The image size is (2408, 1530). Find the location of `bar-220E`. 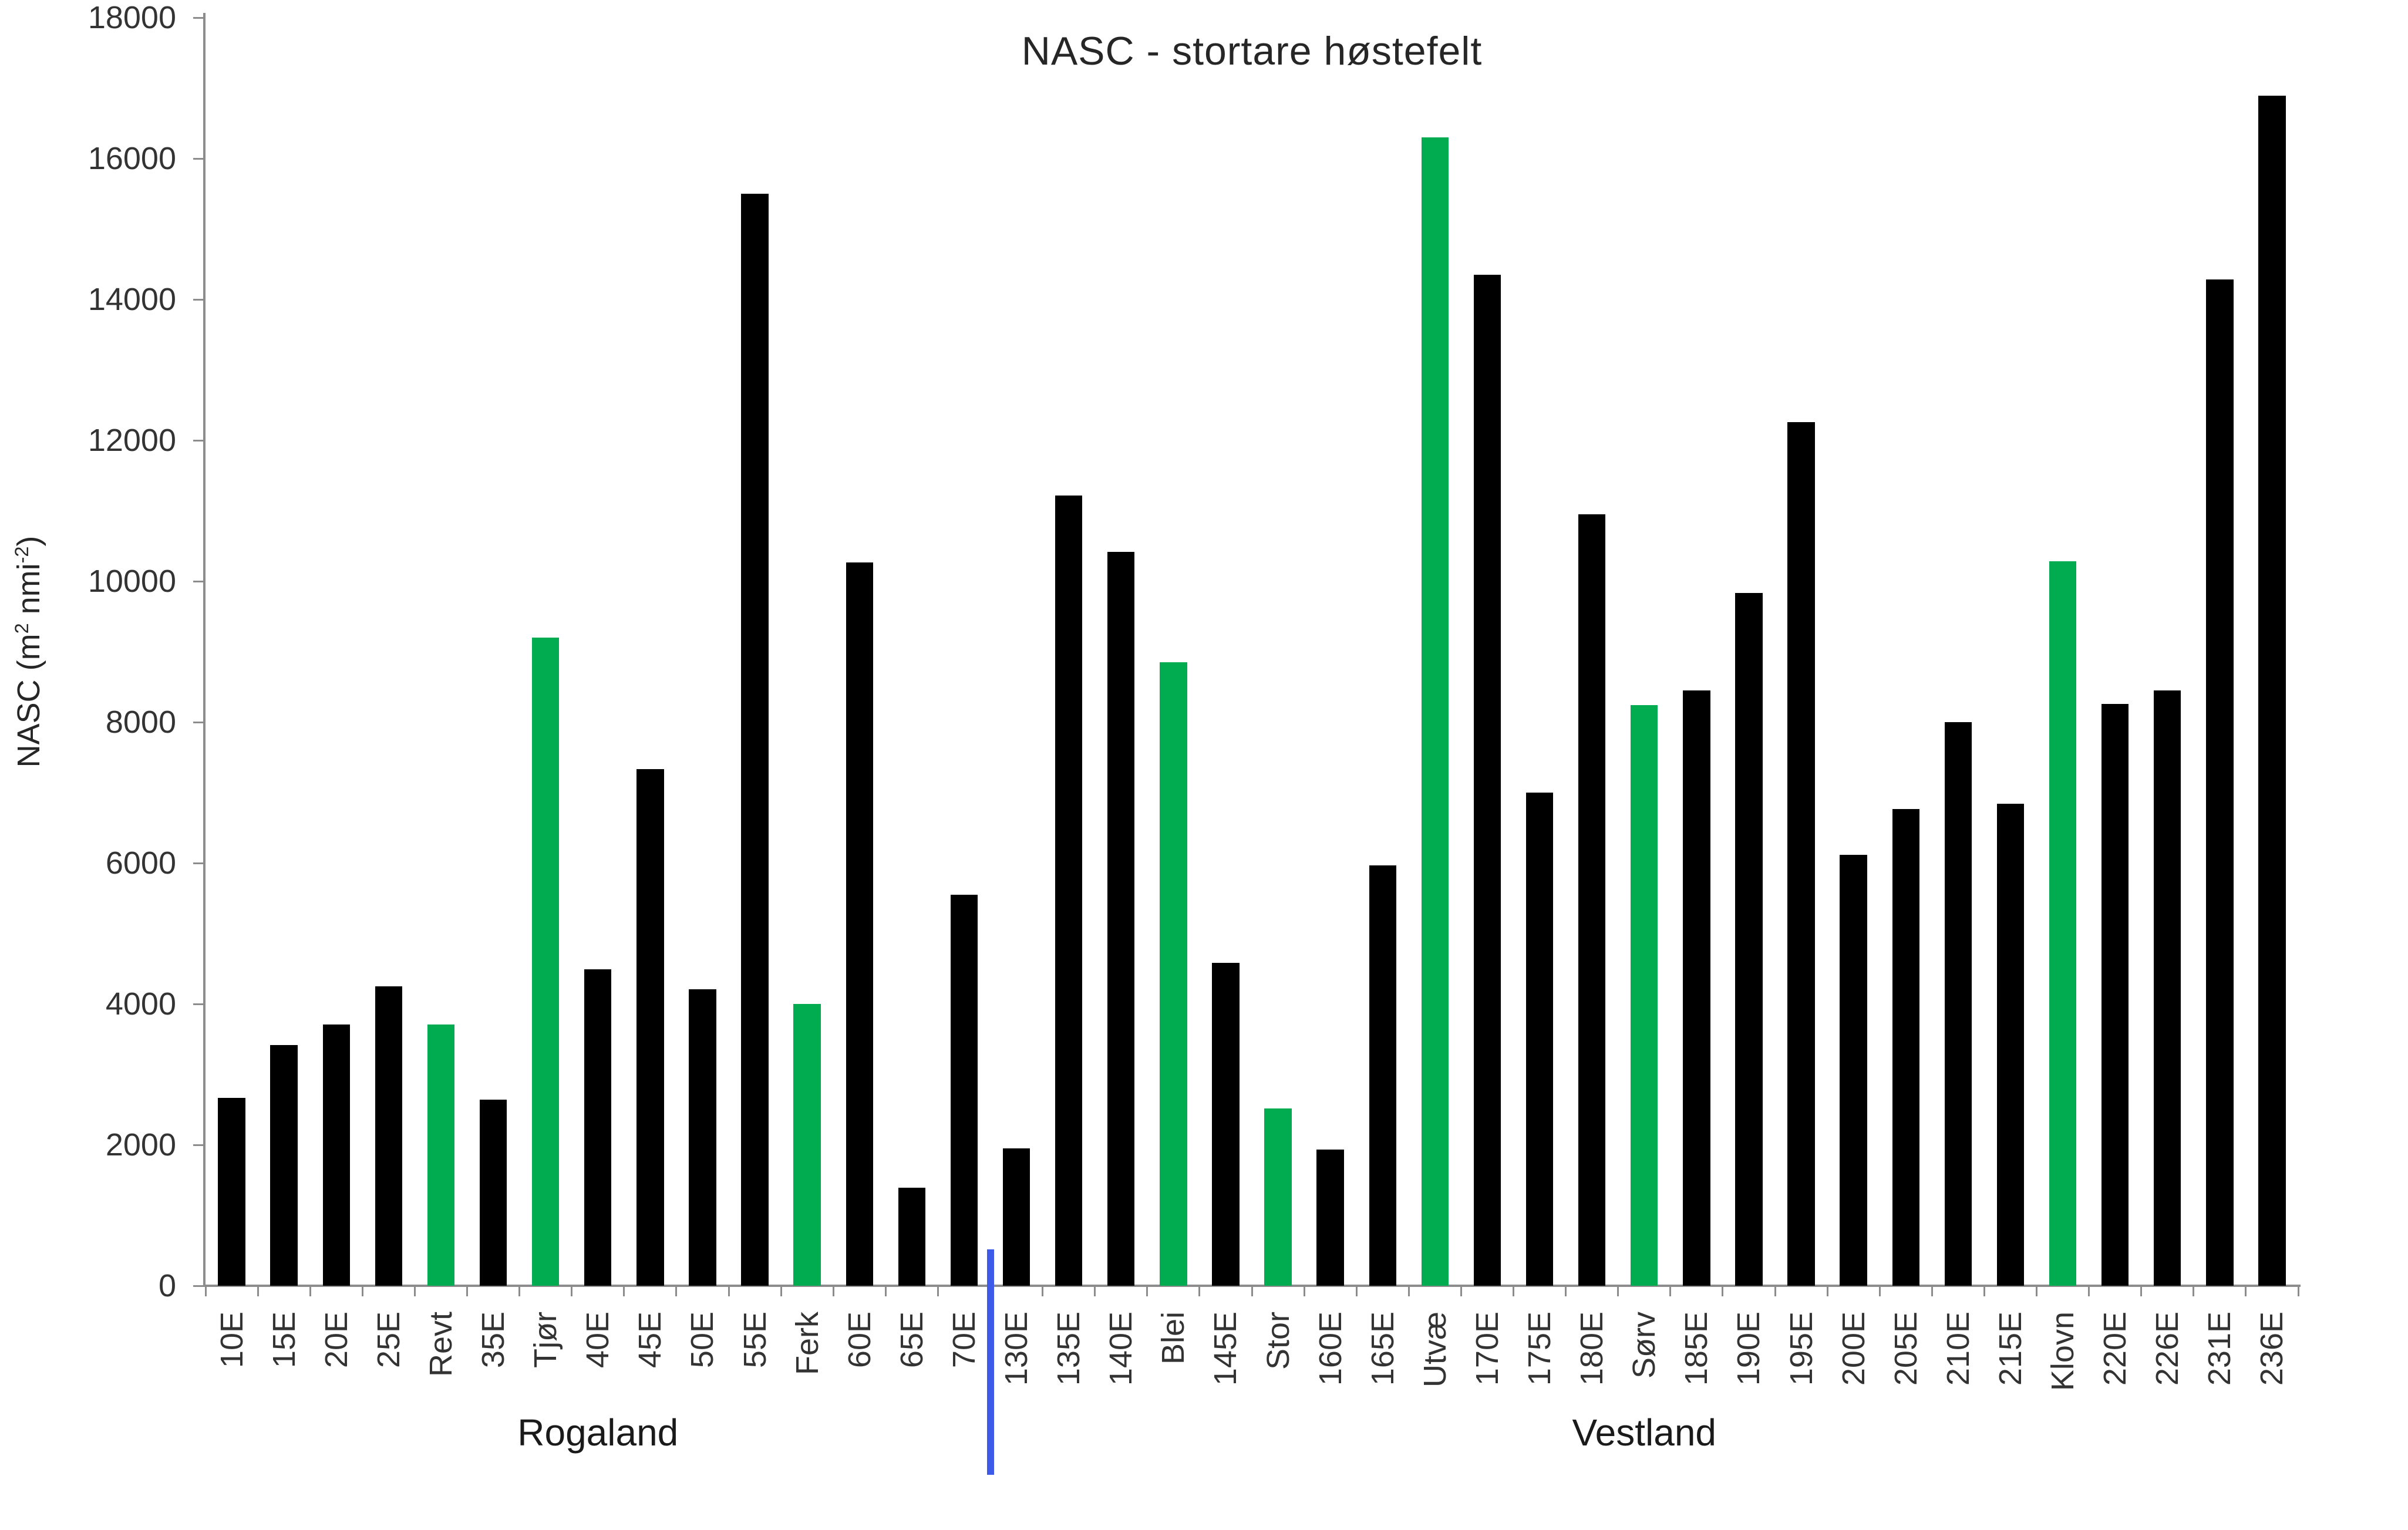

bar-220E is located at coordinates (2115, 994).